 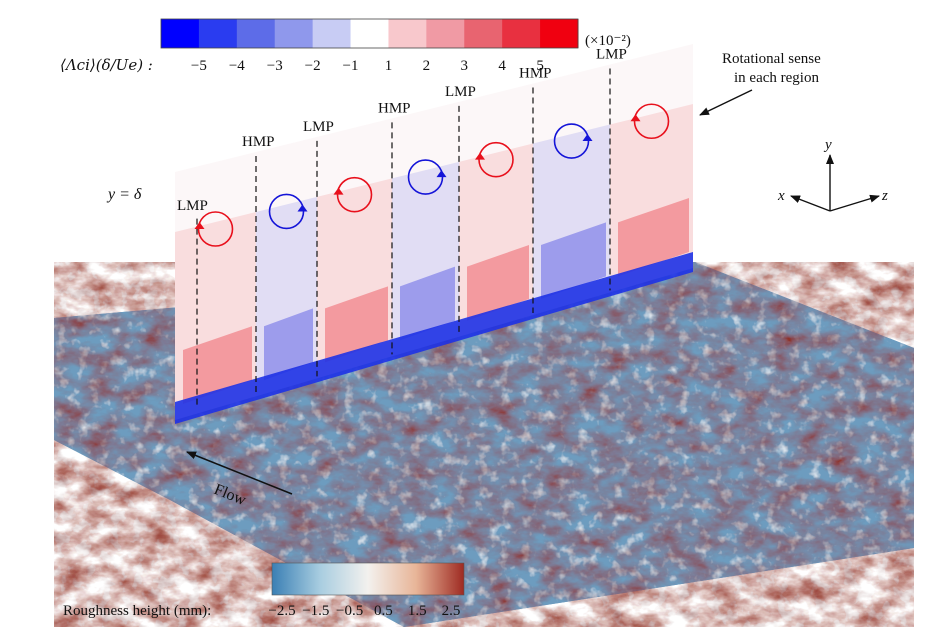 What do you see at coordinates (502, 66) in the screenshot?
I see `vorticity-colorbar-tick: 4` at bounding box center [502, 66].